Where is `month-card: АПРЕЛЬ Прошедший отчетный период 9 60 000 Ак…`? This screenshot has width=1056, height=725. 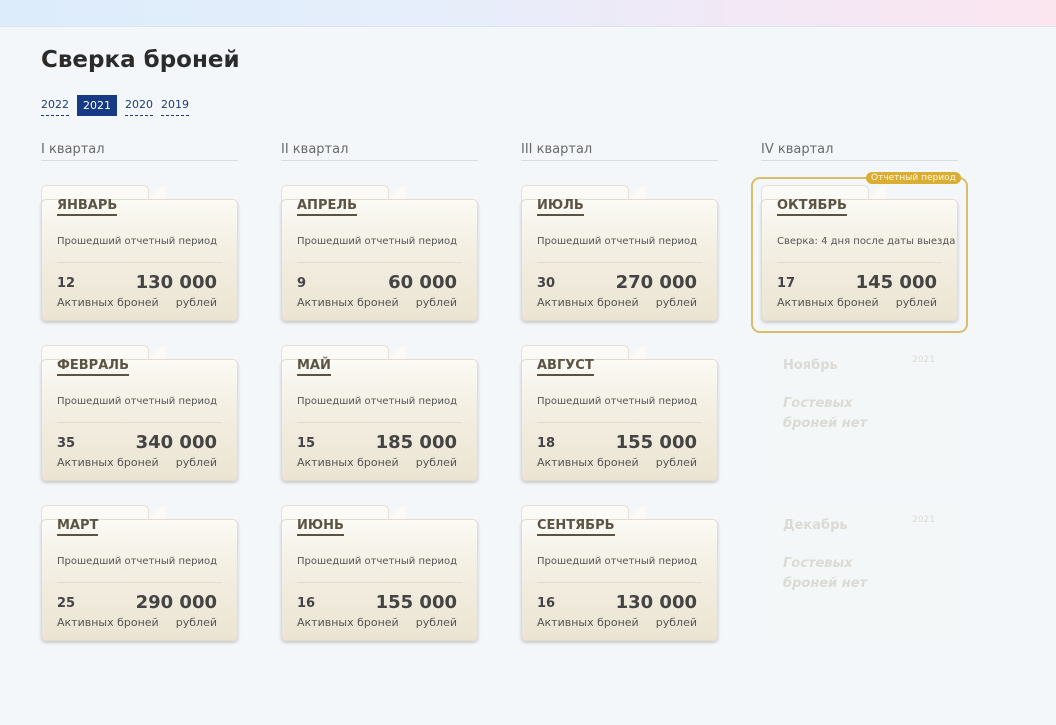
month-card: АПРЕЛЬ Прошедший отчетный период 9 60 000 Ак… is located at coordinates (379, 253).